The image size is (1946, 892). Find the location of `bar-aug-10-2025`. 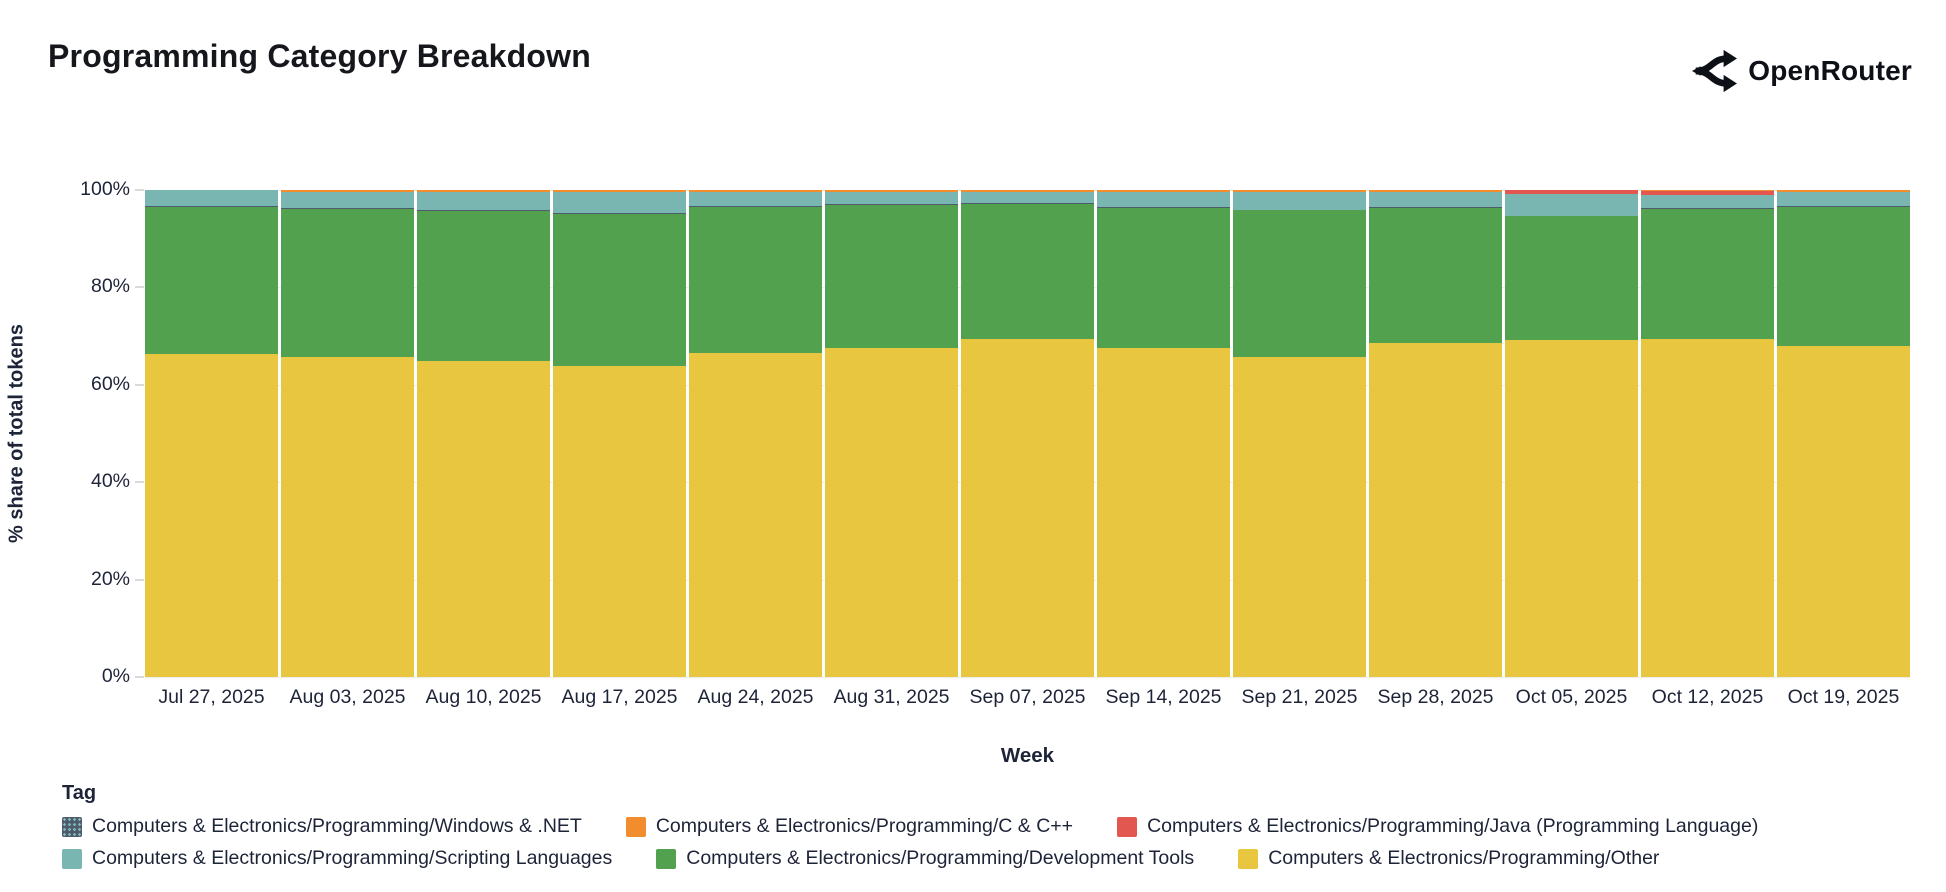

bar-aug-10-2025 is located at coordinates (483, 433).